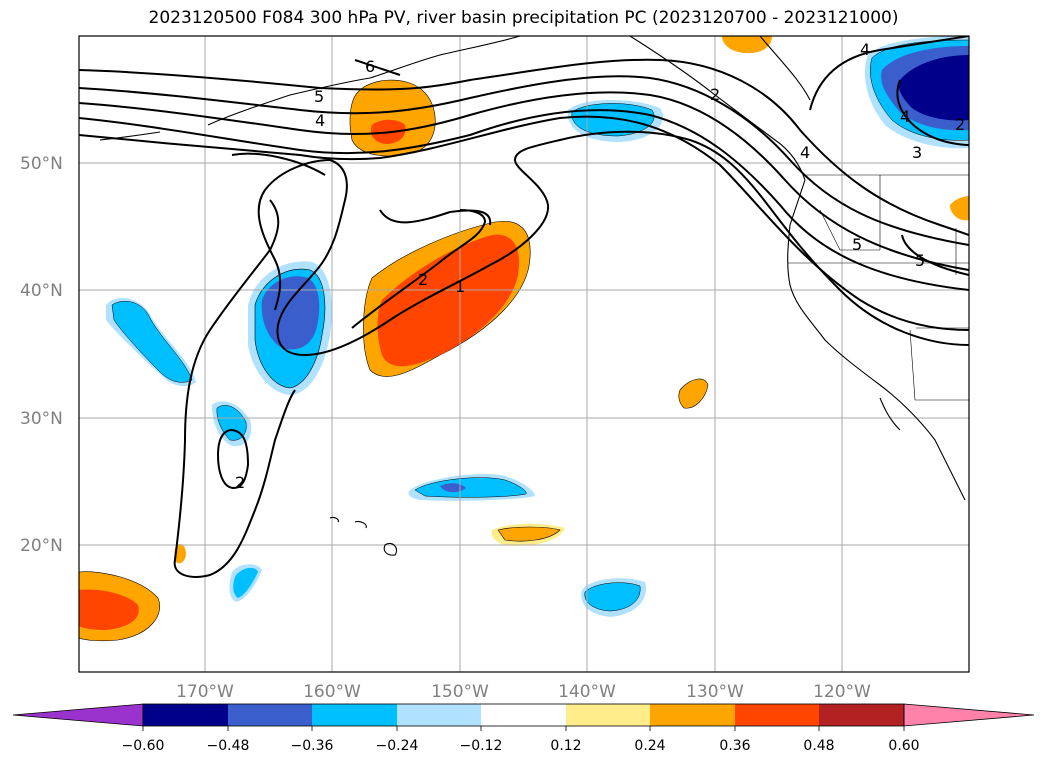  What do you see at coordinates (41, 291) in the screenshot?
I see `lat-label: 40°N` at bounding box center [41, 291].